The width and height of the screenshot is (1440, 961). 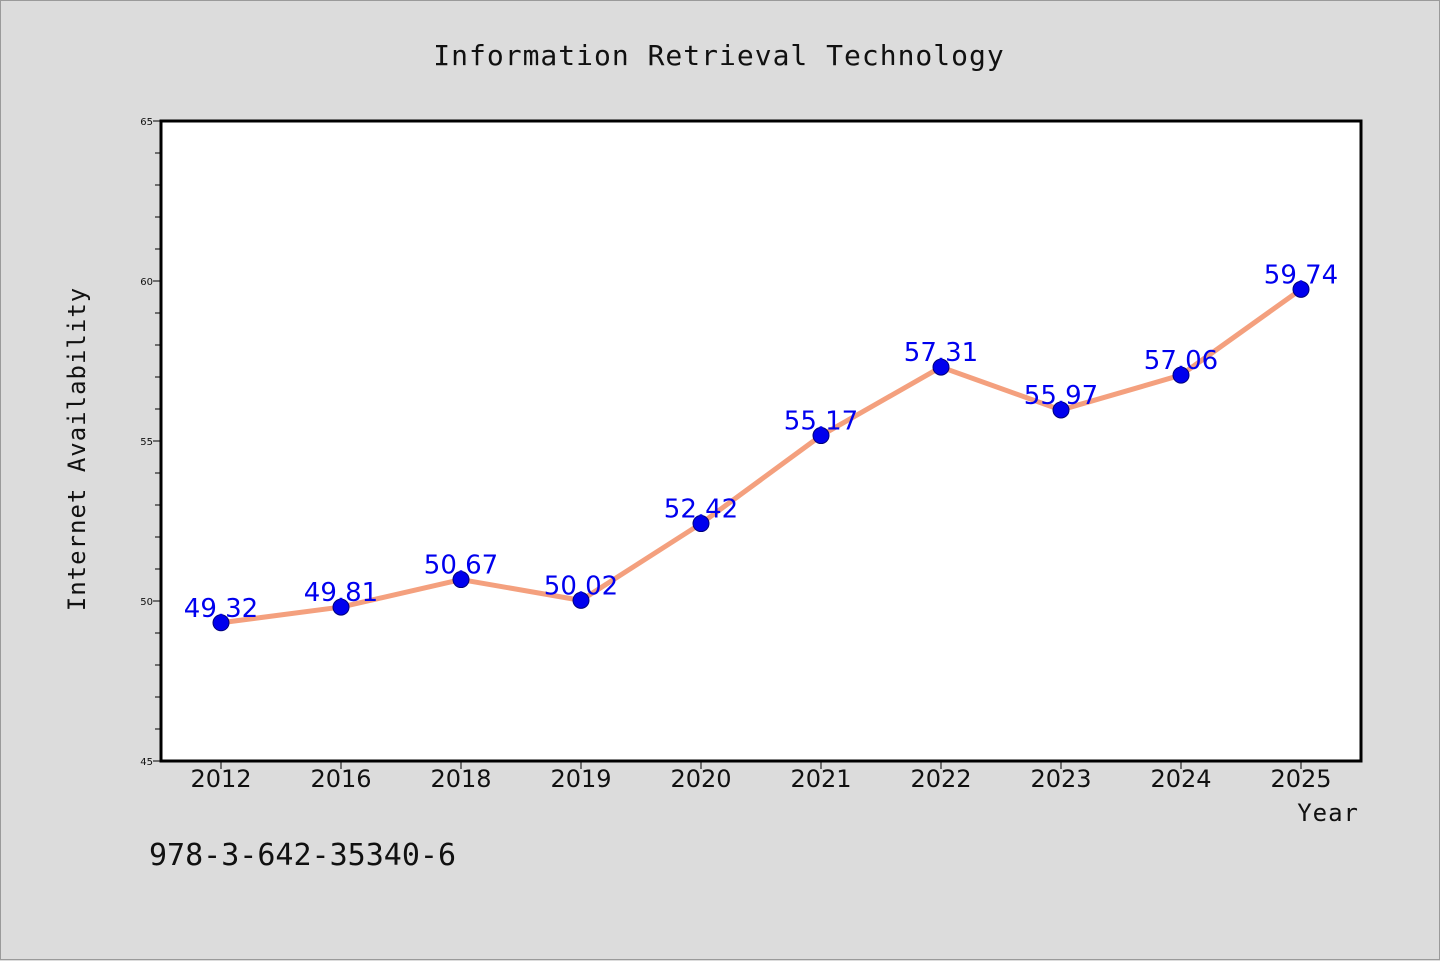 What do you see at coordinates (941, 353) in the screenshot?
I see `data-label: 57.31` at bounding box center [941, 353].